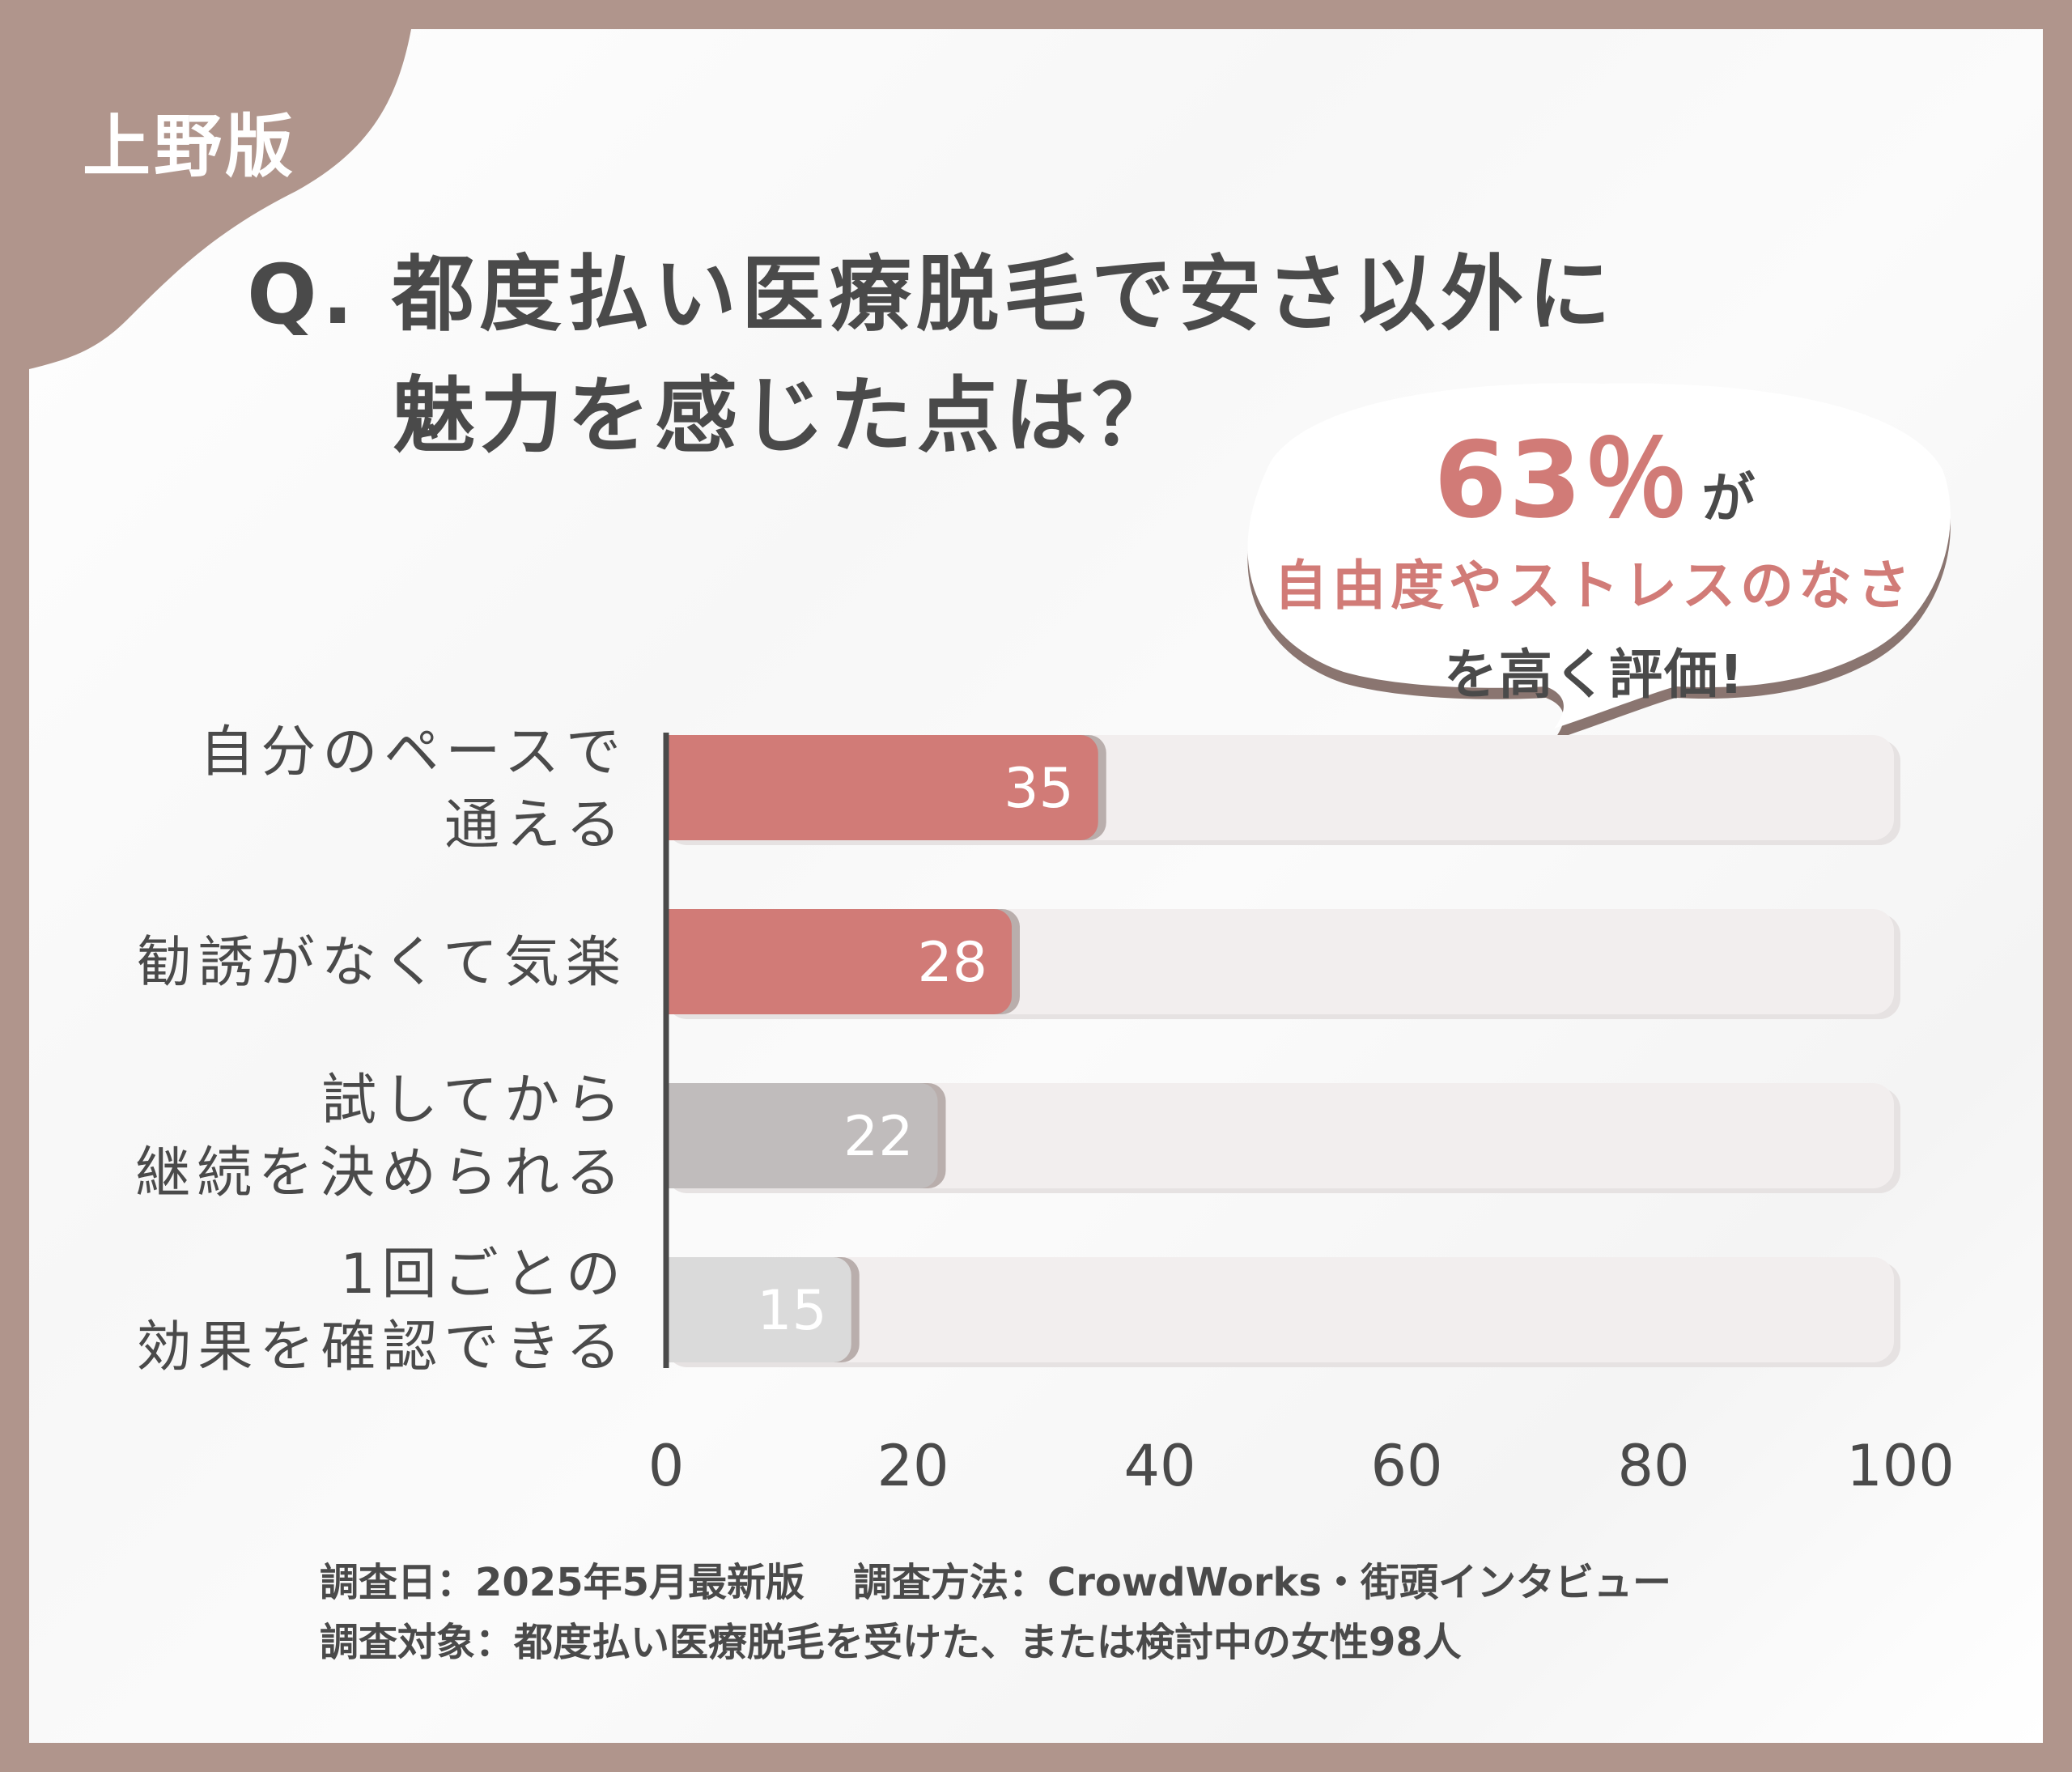  I want to click on callout-percent: 63％, so click(1562, 480).